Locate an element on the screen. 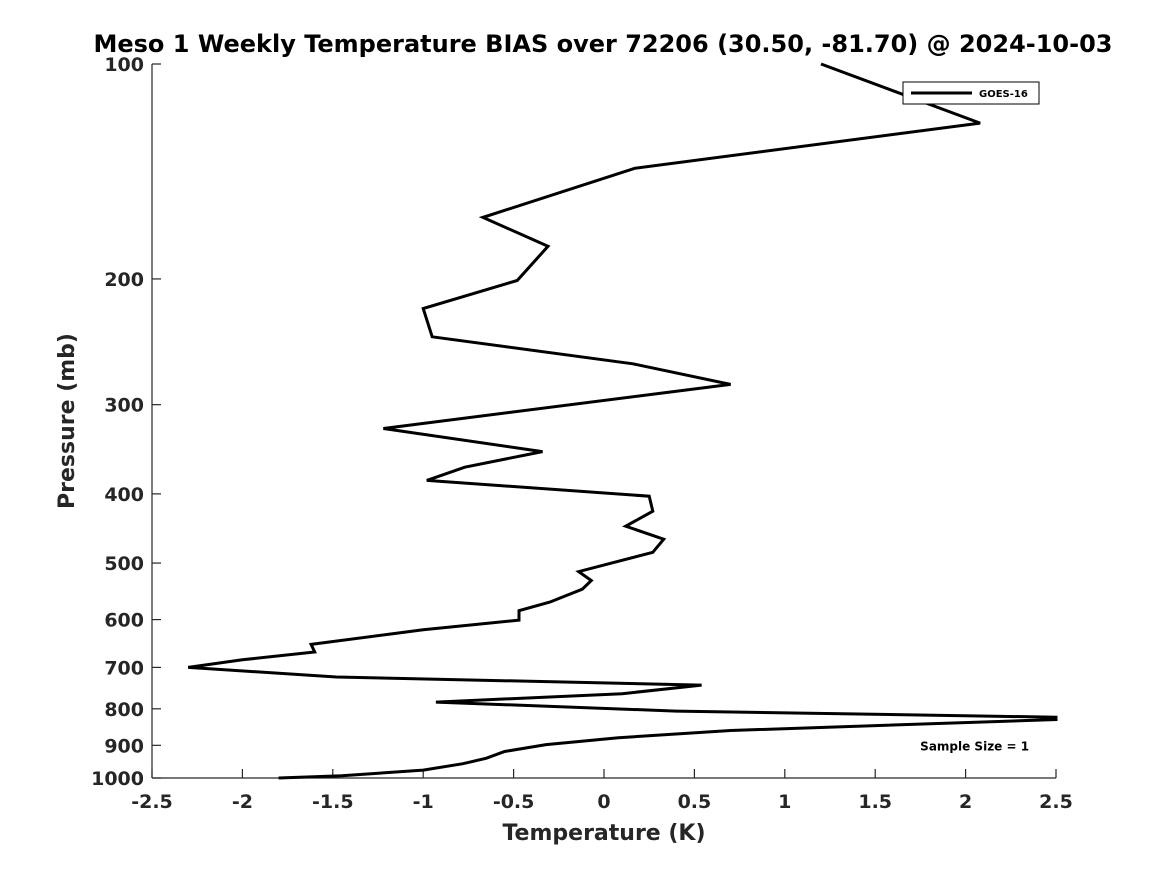  x-ticks: -2.5 -2 -1.5 -1 -0.5 0 0.5 1 1.5 2 2.5 is located at coordinates (602, 791).